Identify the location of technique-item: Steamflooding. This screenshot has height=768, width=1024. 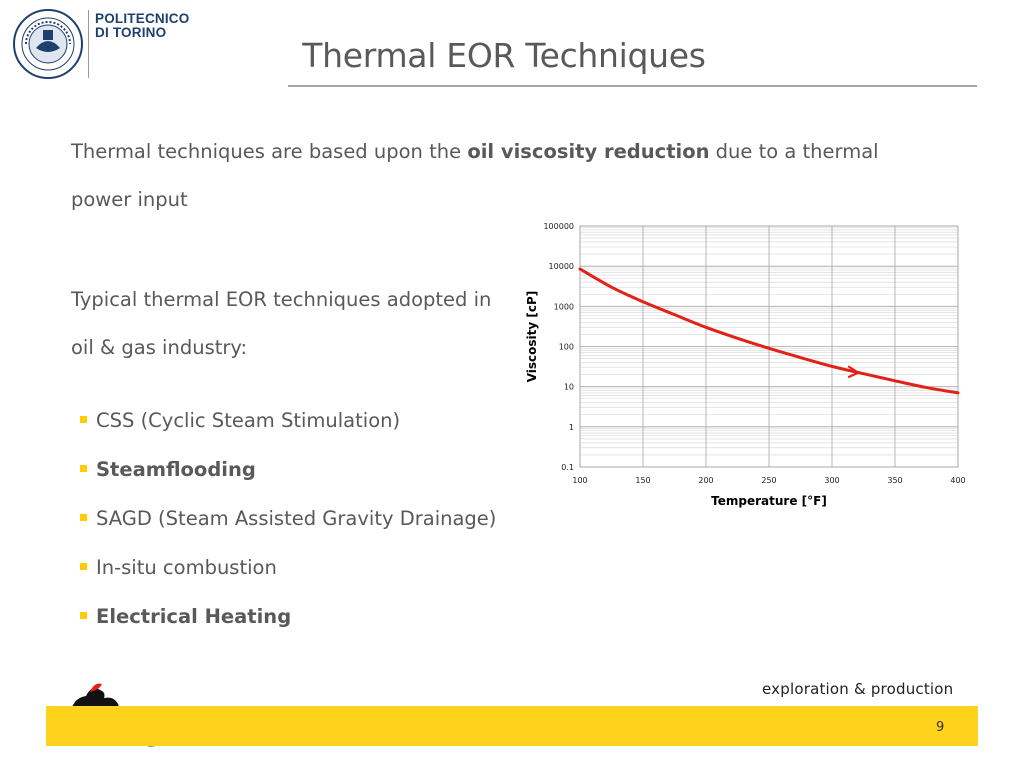
(288, 469).